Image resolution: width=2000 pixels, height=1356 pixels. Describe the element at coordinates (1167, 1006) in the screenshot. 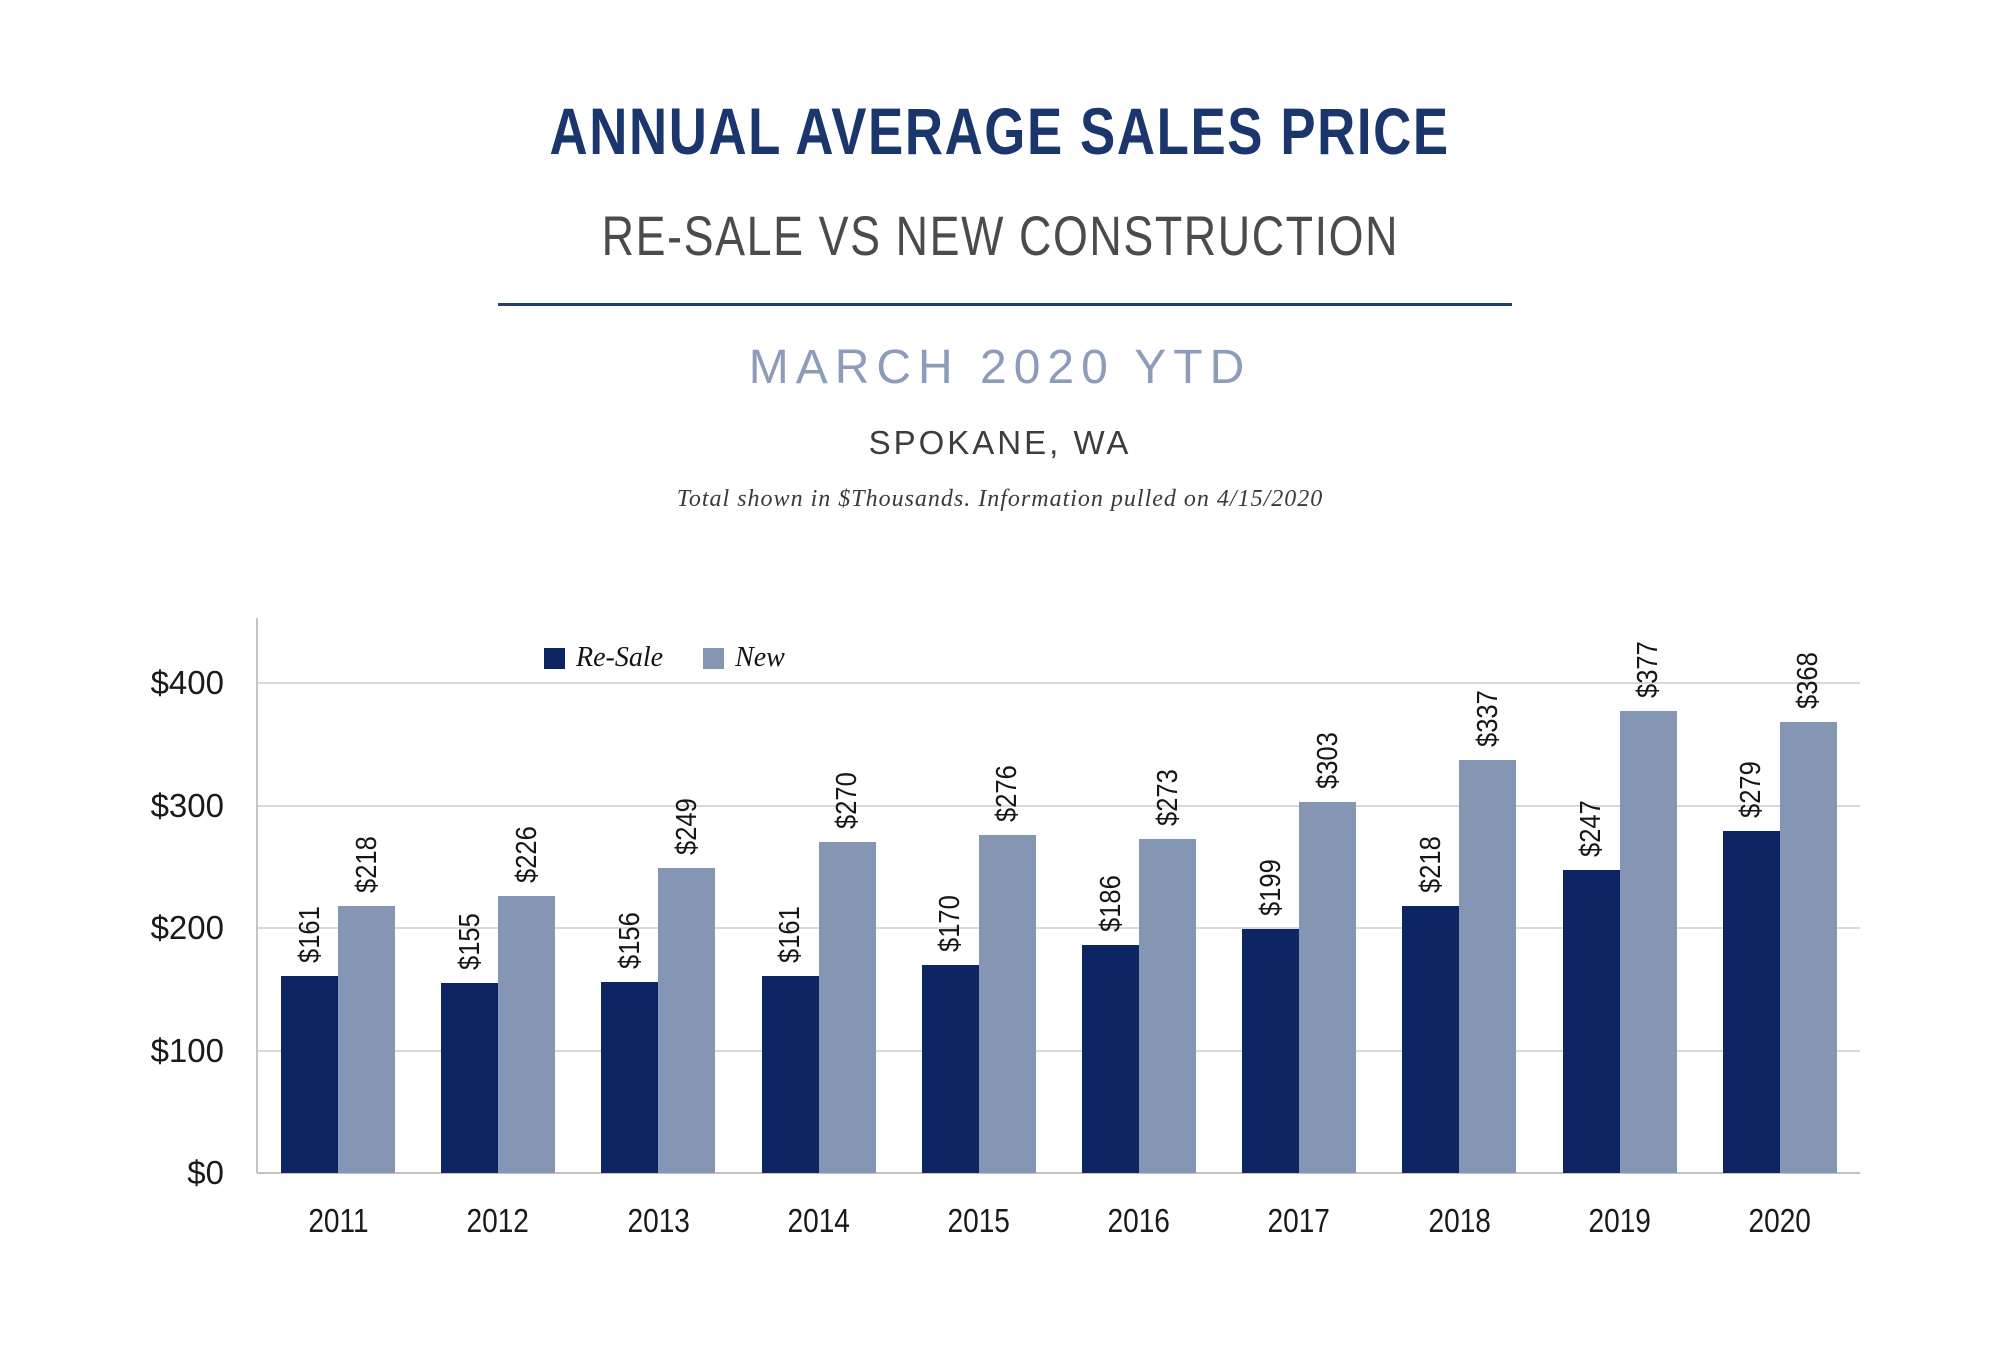

I see `new-bar-2016` at that location.